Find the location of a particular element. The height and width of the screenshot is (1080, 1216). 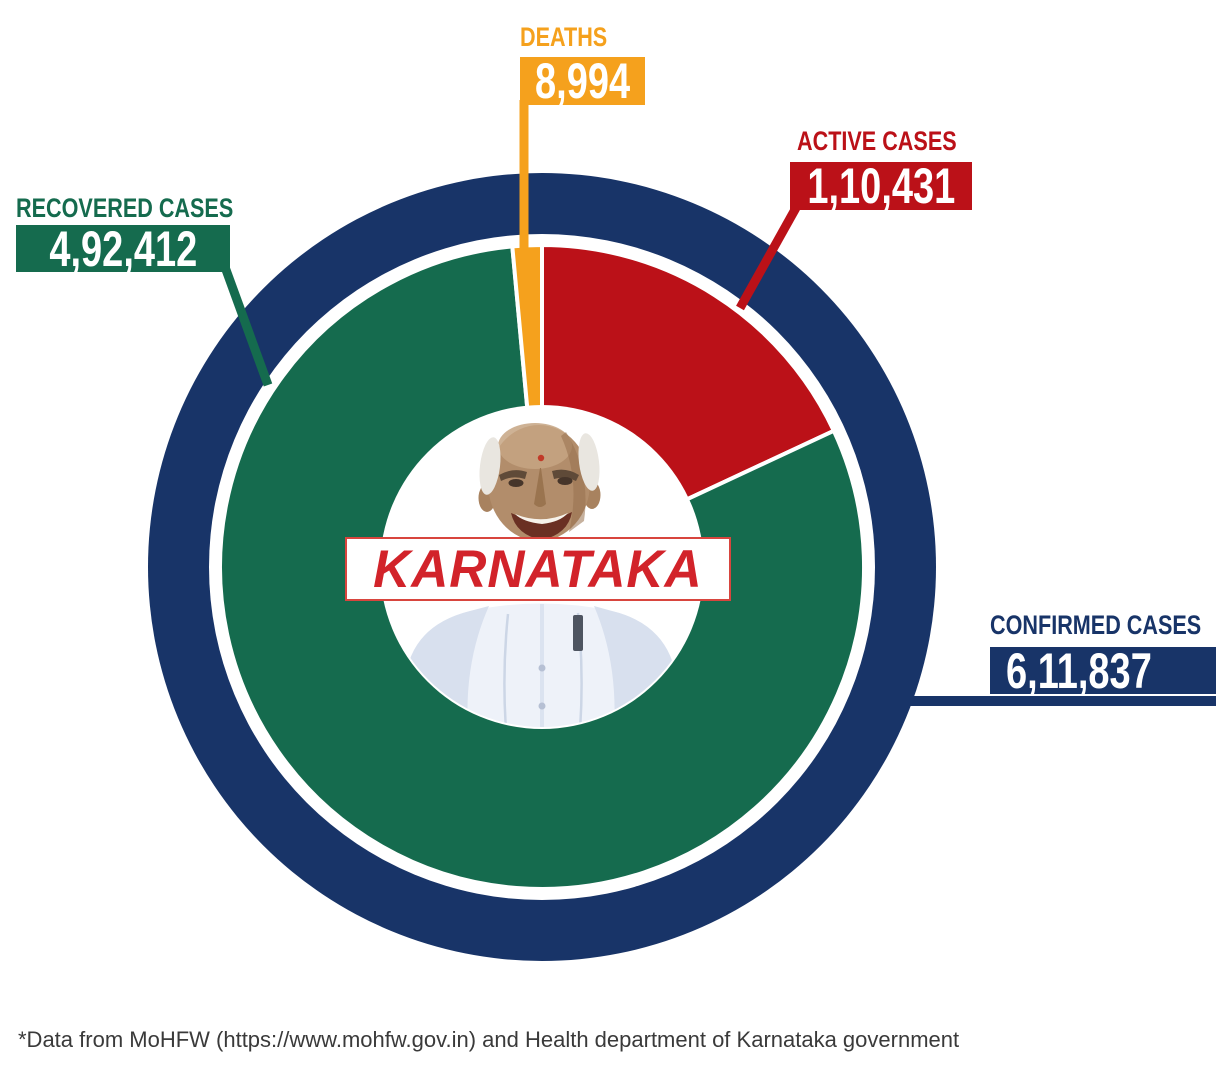

confirmed-callout: CONFIRMED CASES is located at coordinates (1103, 625).